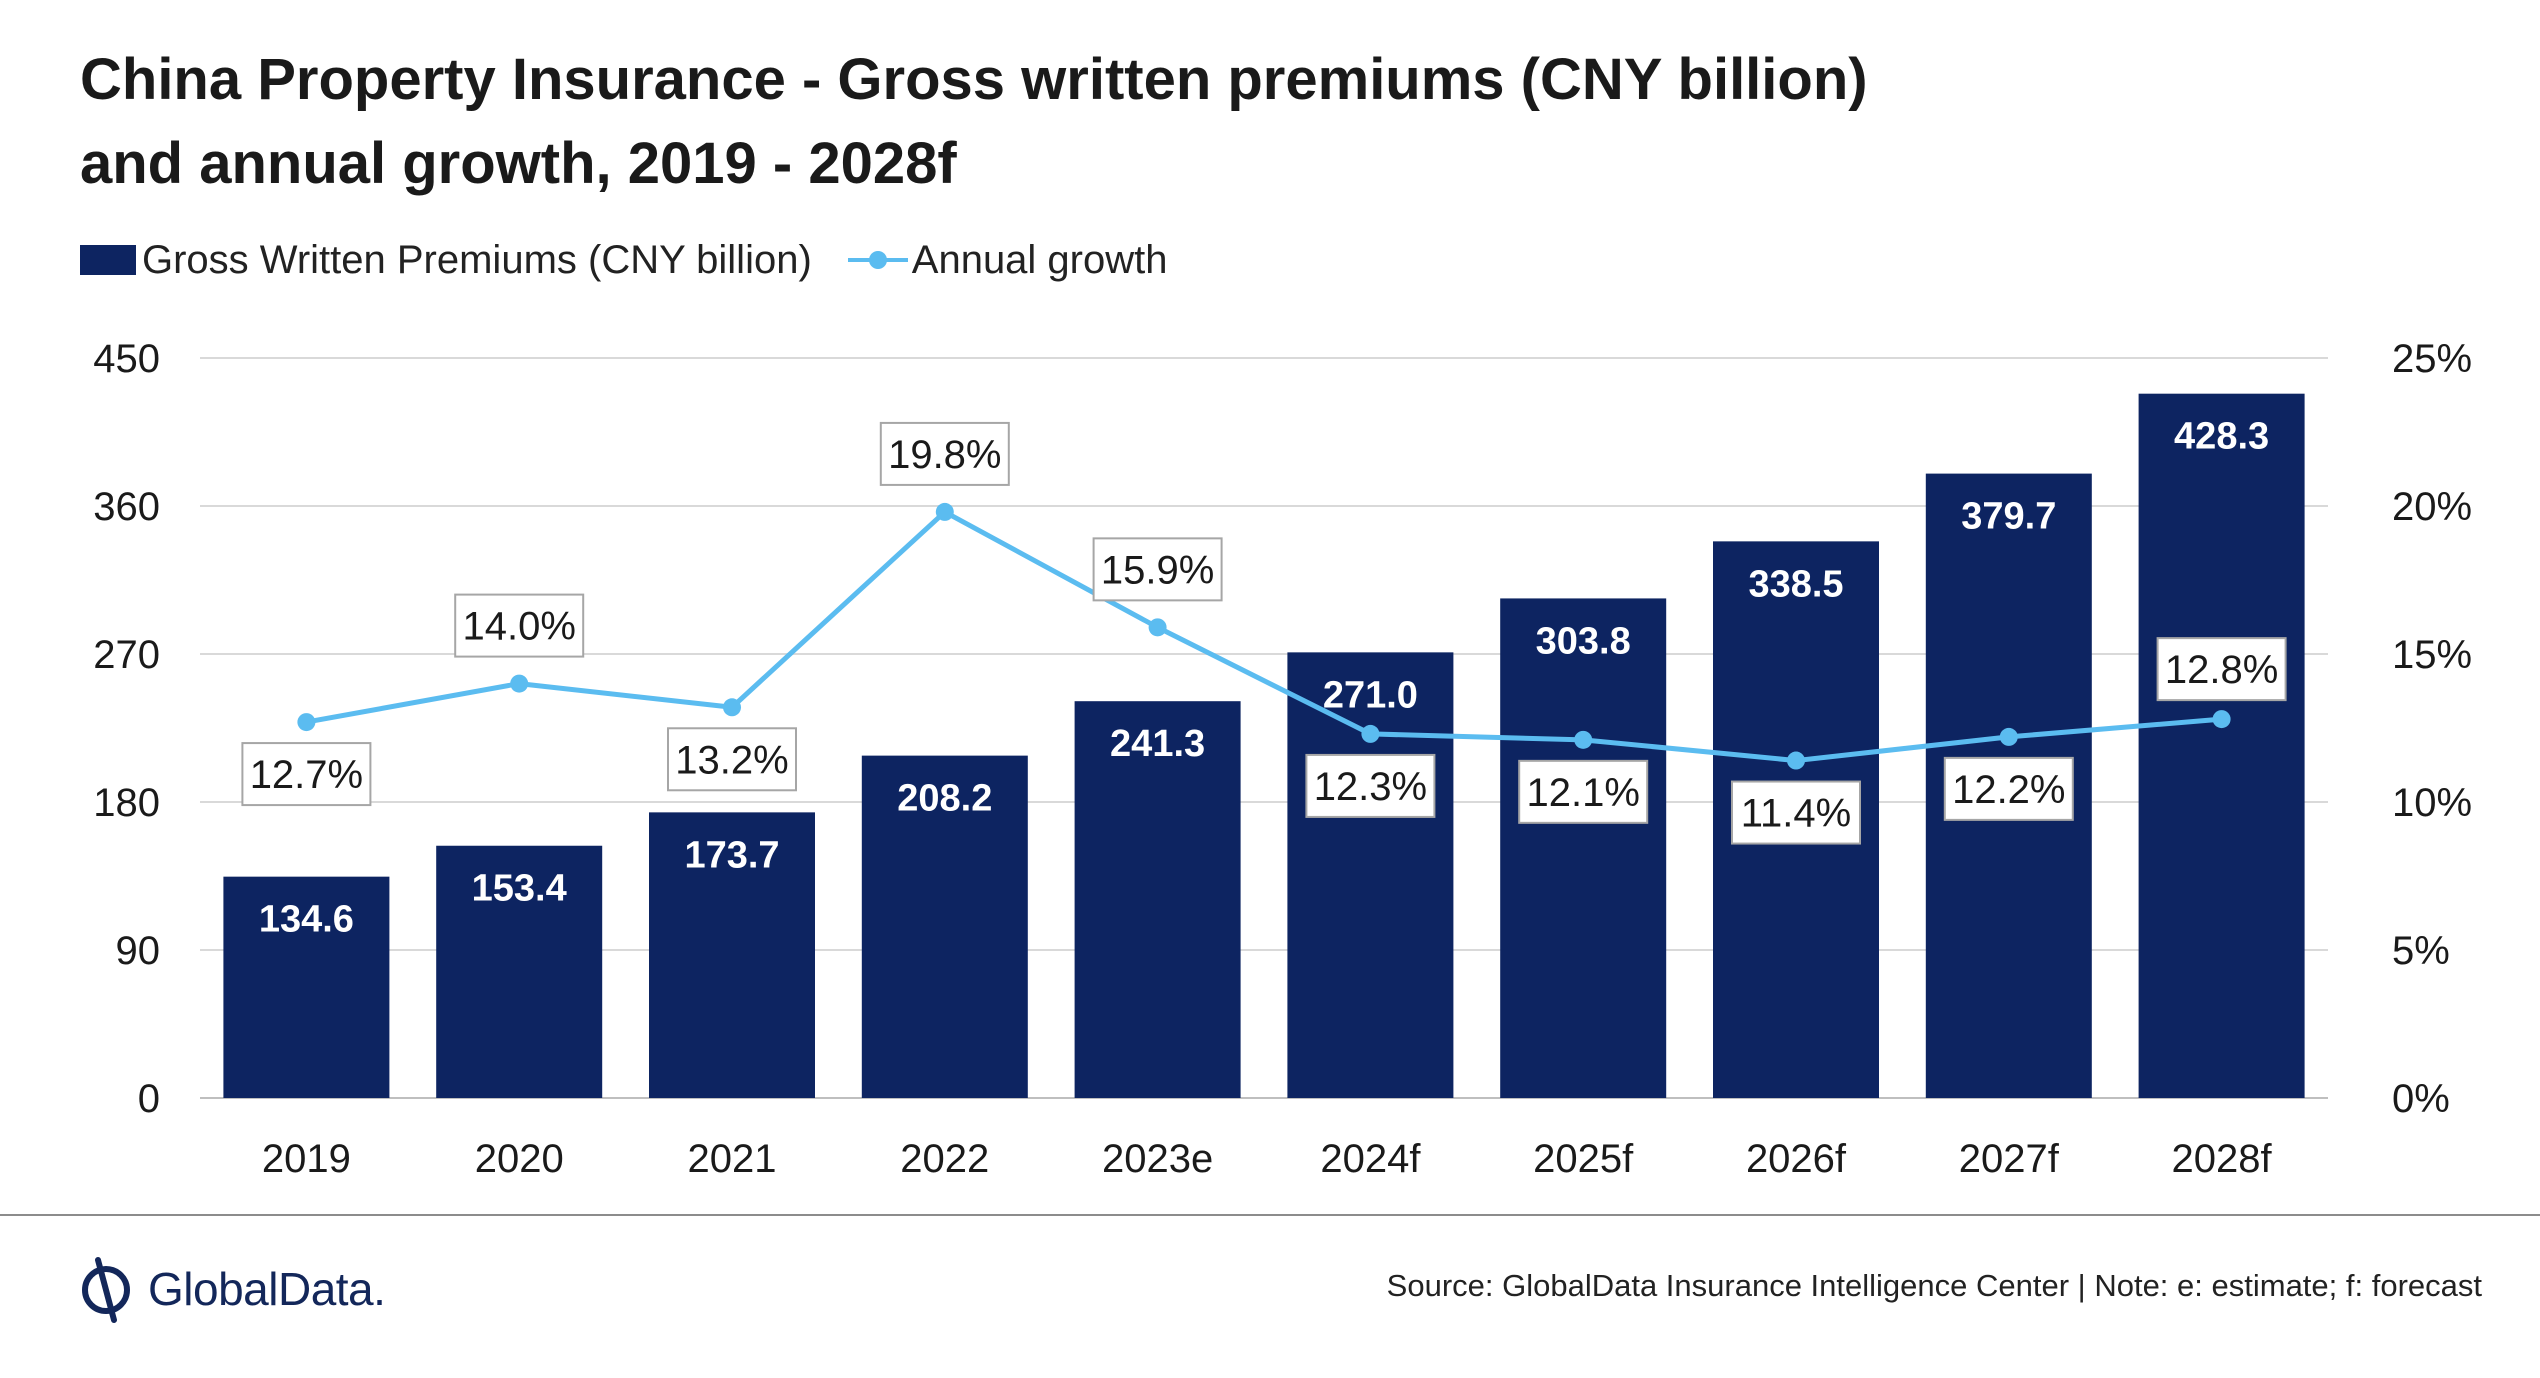  What do you see at coordinates (1370, 695) in the screenshot?
I see `bar-value-label: 271.0` at bounding box center [1370, 695].